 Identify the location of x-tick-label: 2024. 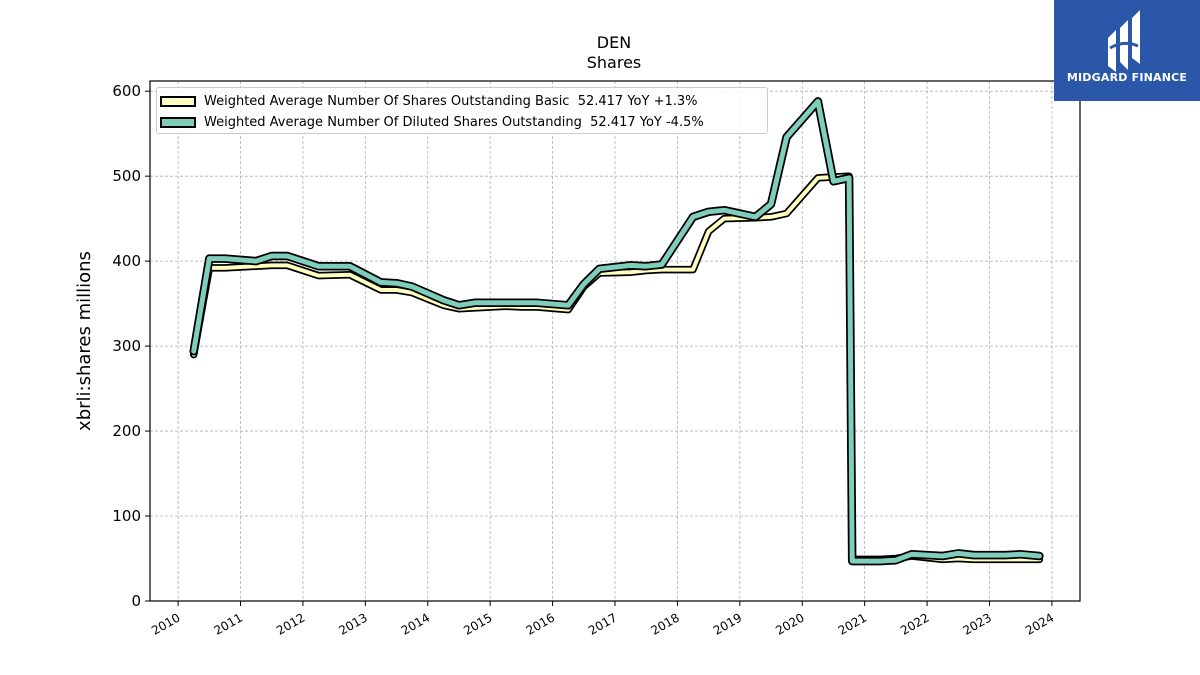
(1039, 623).